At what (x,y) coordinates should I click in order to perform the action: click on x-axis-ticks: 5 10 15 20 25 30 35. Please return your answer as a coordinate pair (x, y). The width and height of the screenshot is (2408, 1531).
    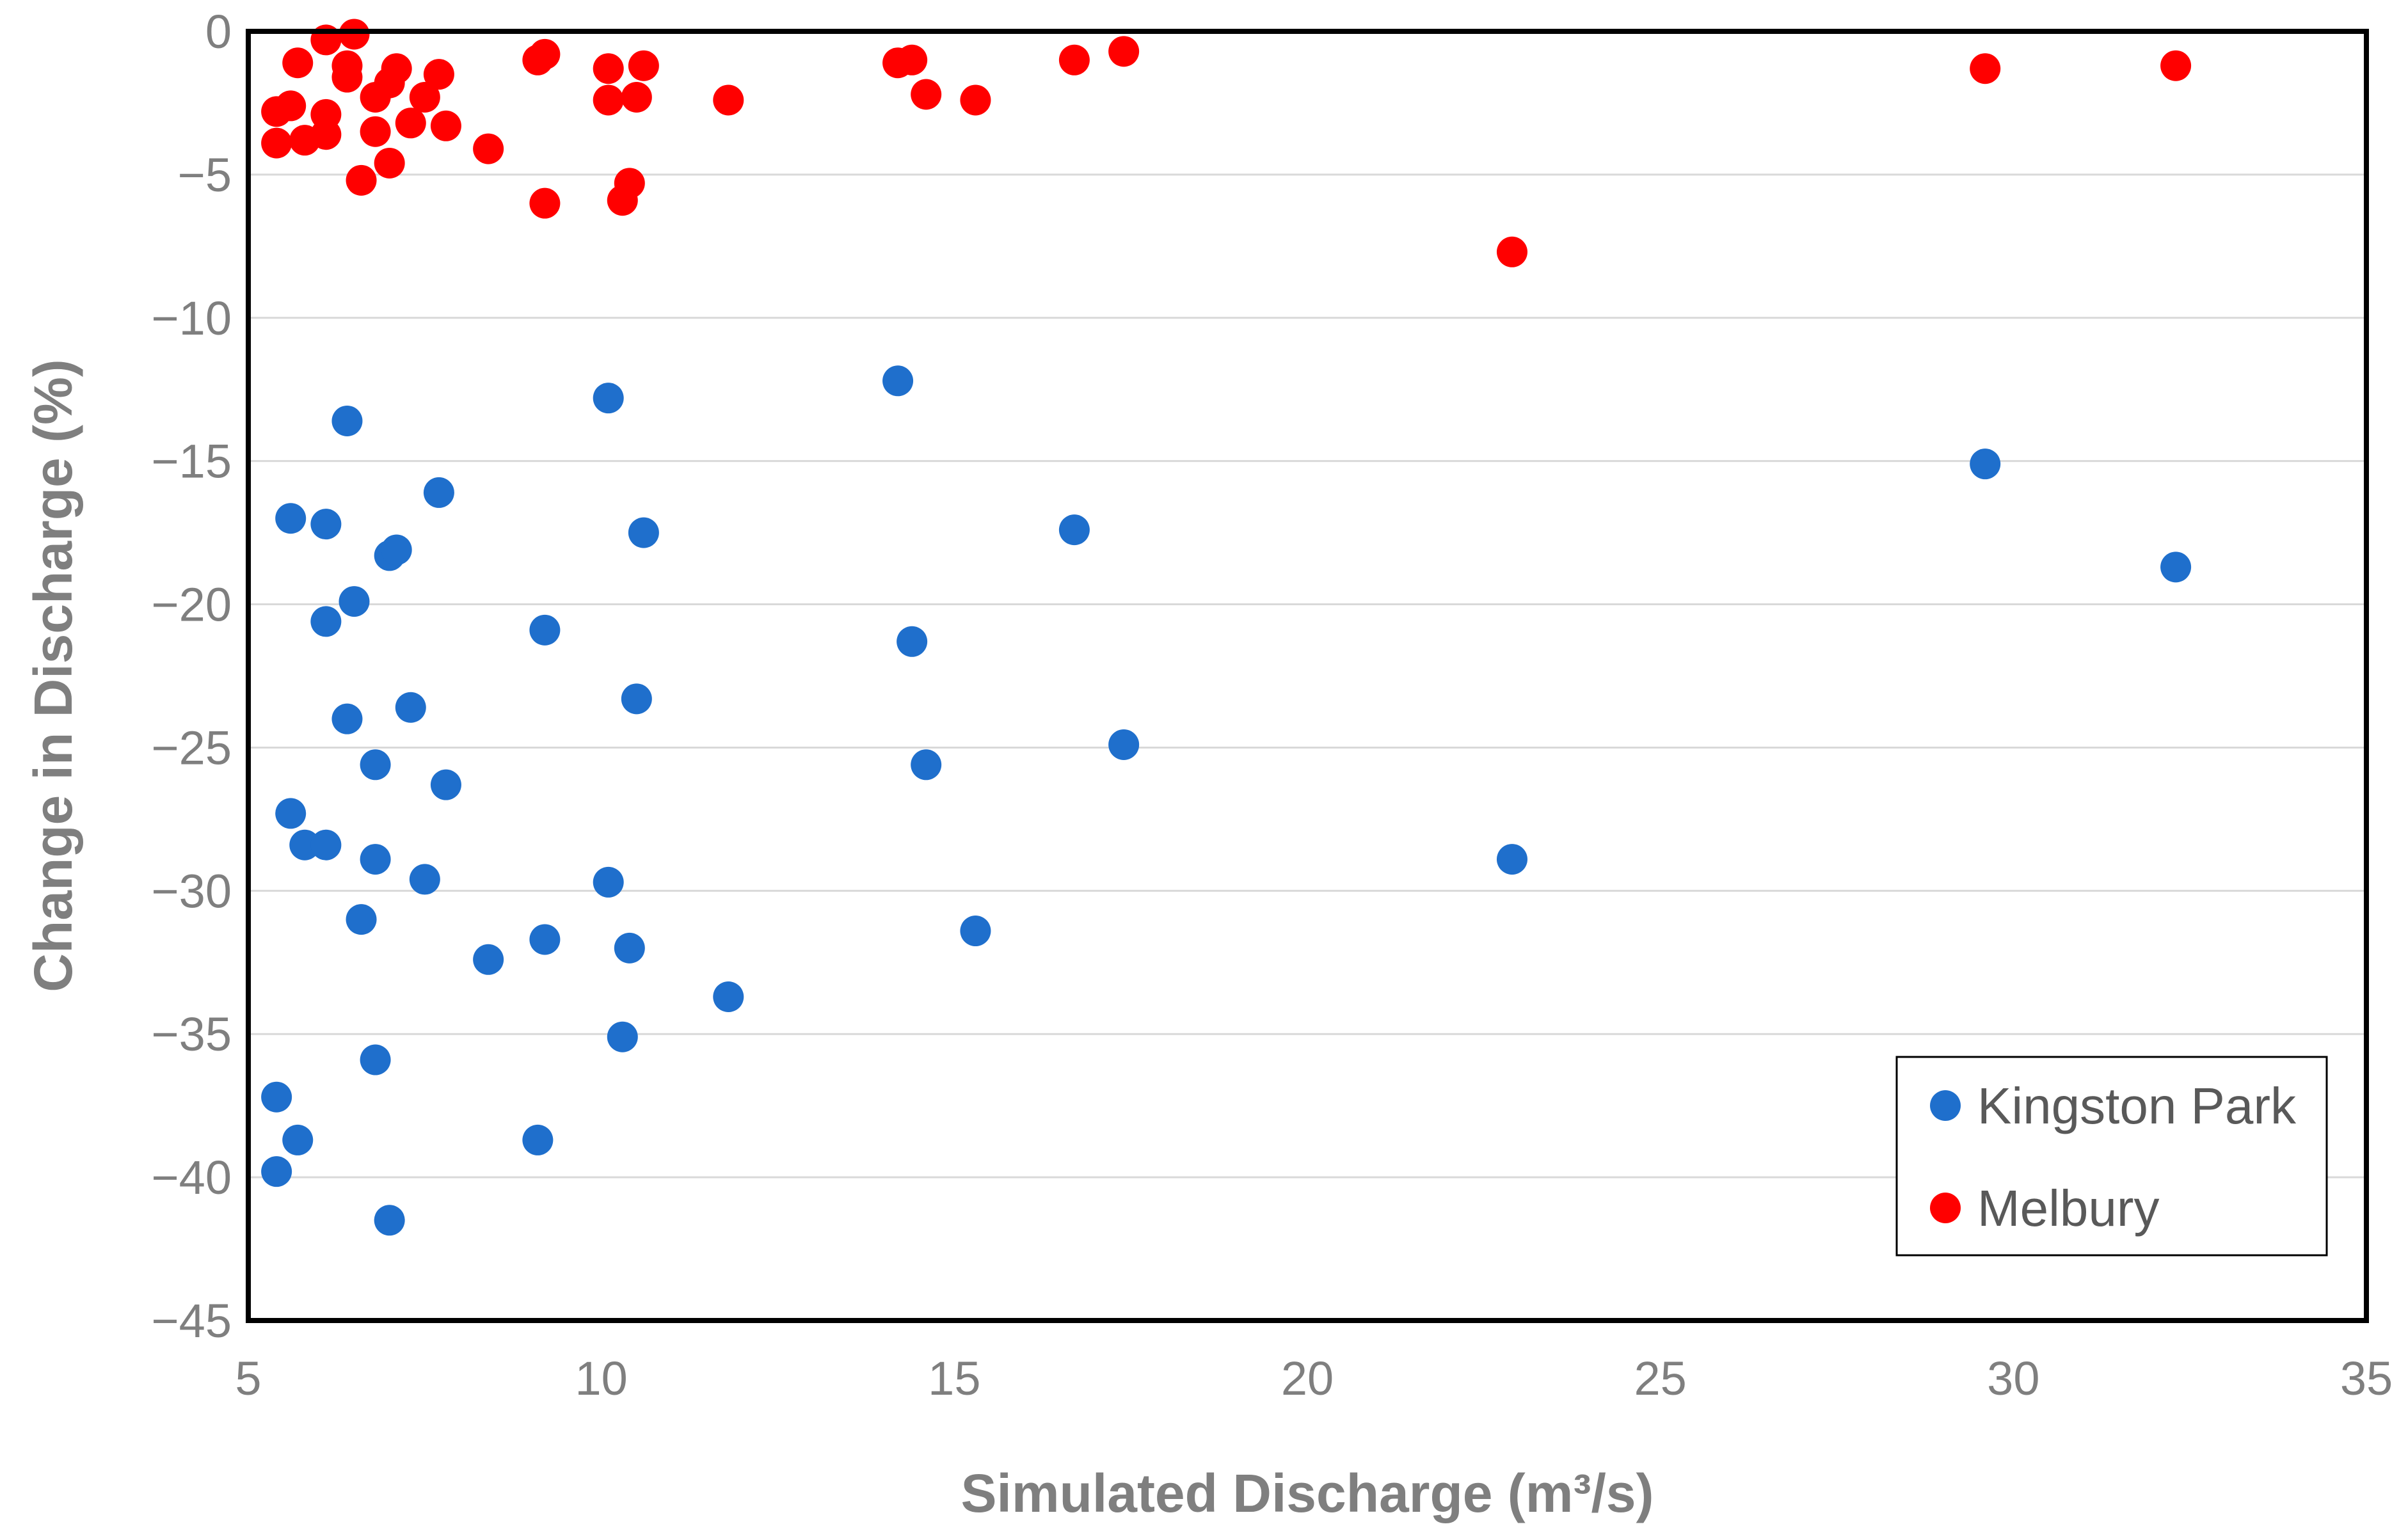
    Looking at the image, I should click on (1314, 1378).